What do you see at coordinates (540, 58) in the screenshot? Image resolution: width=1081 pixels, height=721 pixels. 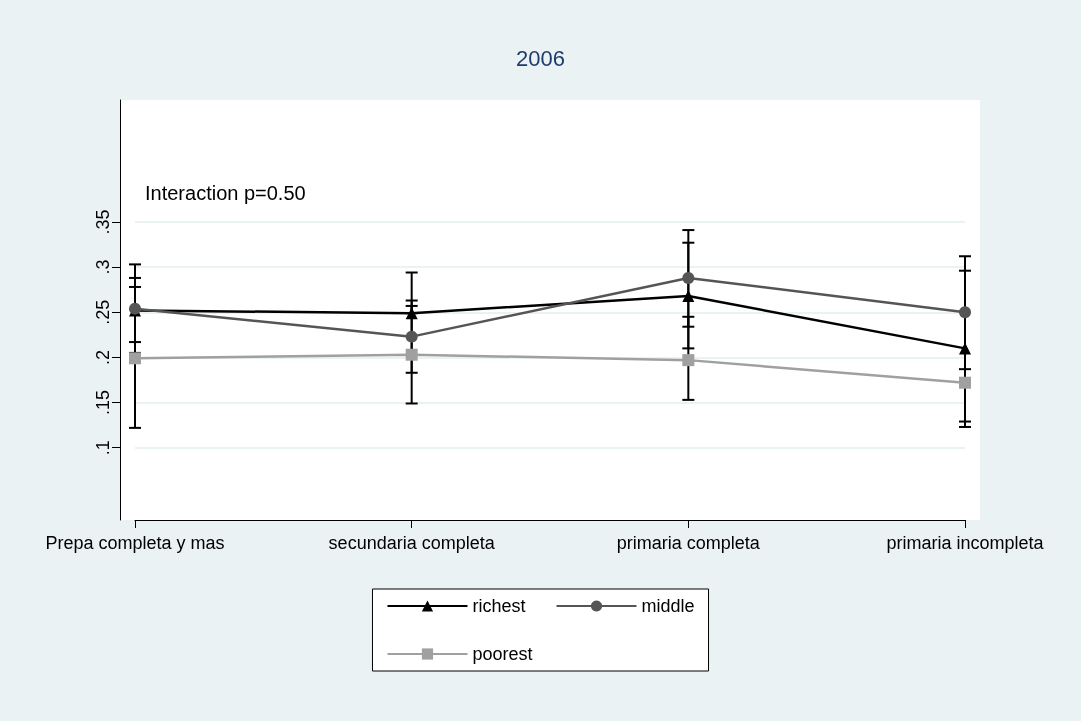 I see `chart-title: 2006` at bounding box center [540, 58].